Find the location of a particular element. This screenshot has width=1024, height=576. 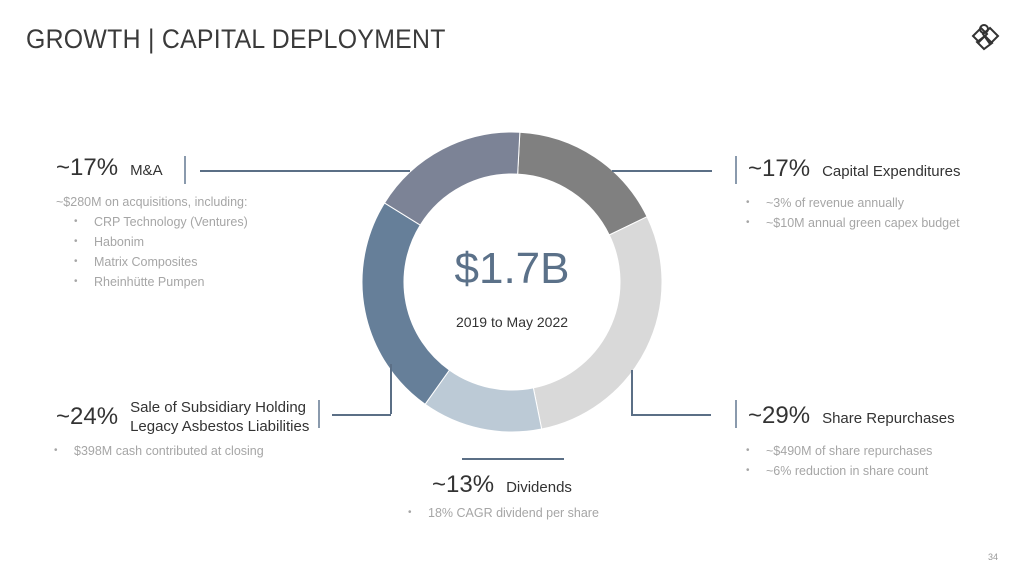

slide-title: GROWTH | CAPITAL DEPLOYMENT is located at coordinates (236, 39).